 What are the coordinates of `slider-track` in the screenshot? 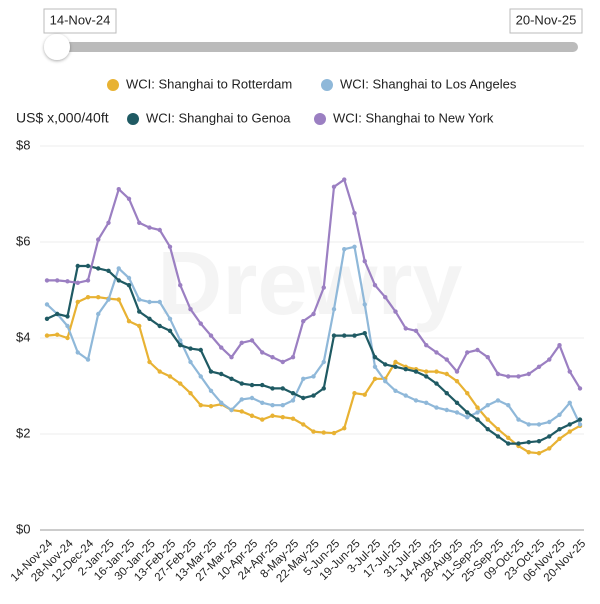 It's located at (314, 47).